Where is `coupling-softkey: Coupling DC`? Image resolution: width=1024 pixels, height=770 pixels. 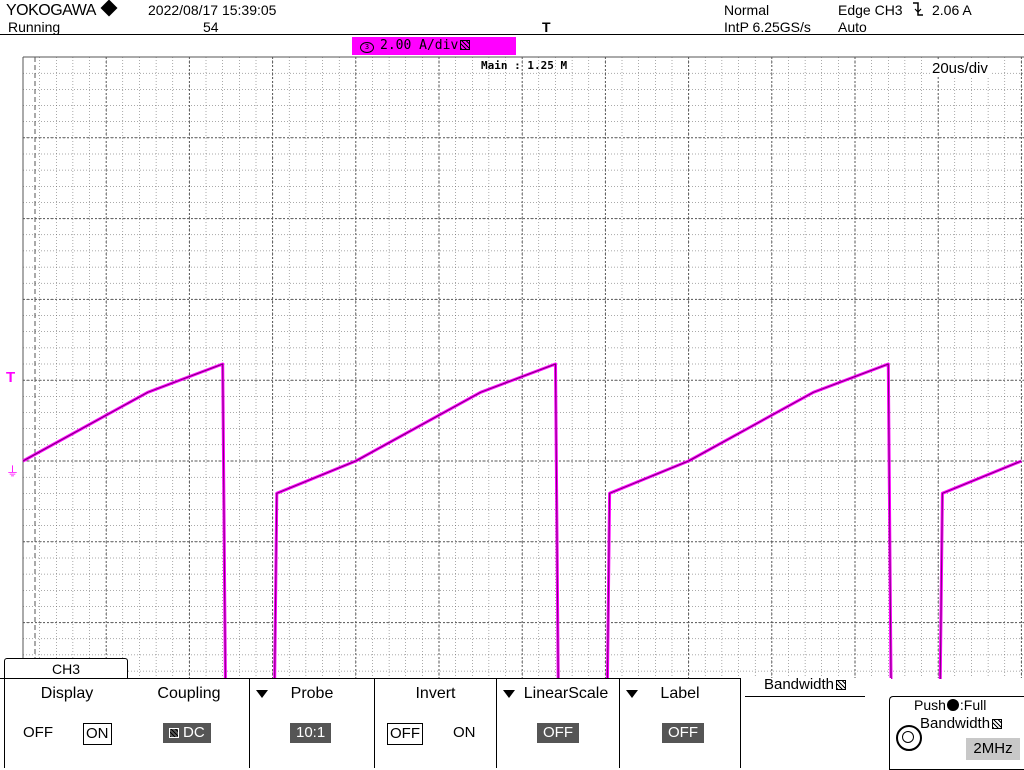
coupling-softkey: Coupling DC is located at coordinates (189, 723).